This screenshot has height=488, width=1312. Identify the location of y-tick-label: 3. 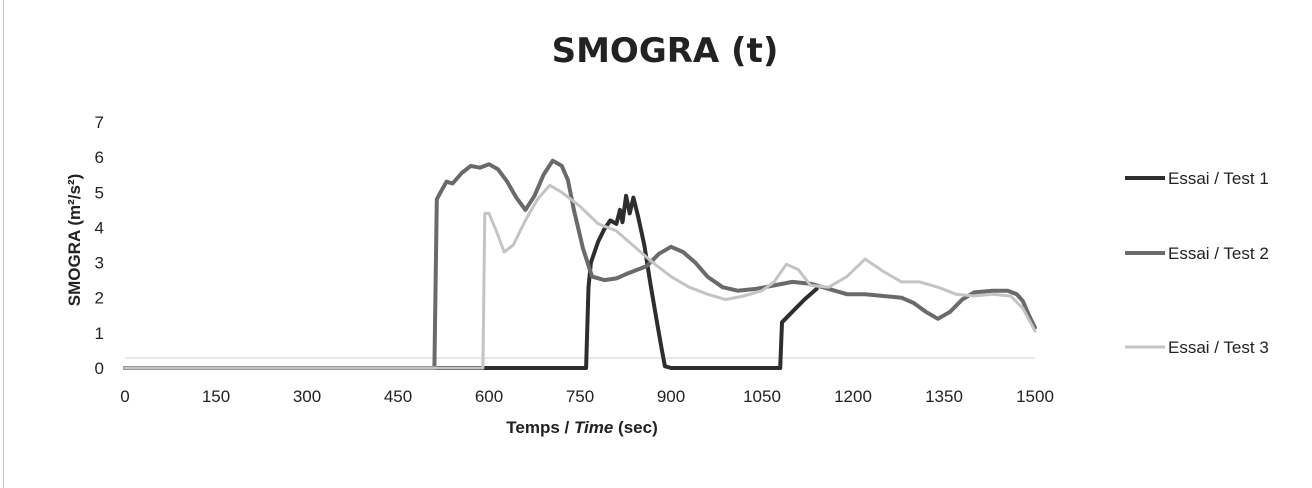
(99, 263).